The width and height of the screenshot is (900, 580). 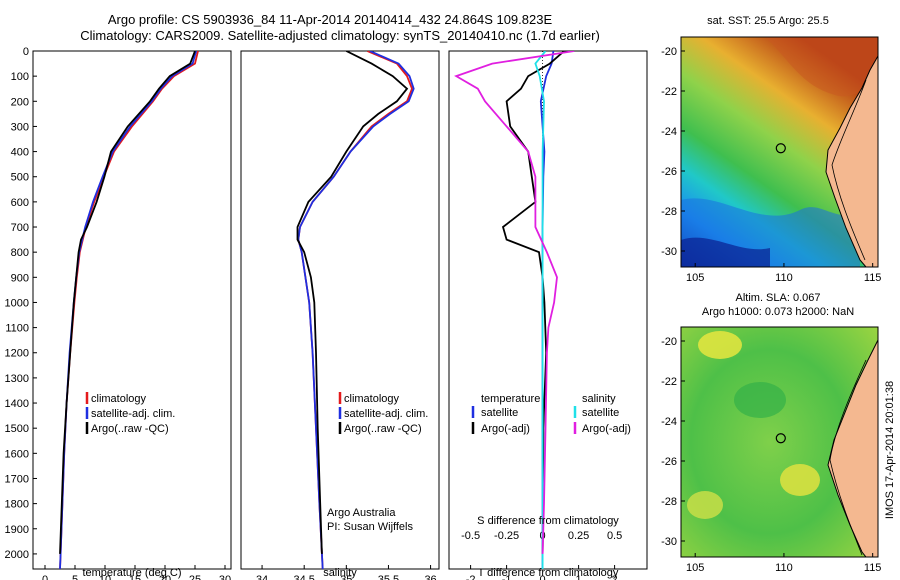 What do you see at coordinates (614, 536) in the screenshot?
I see `s-tick-label: 0.5` at bounding box center [614, 536].